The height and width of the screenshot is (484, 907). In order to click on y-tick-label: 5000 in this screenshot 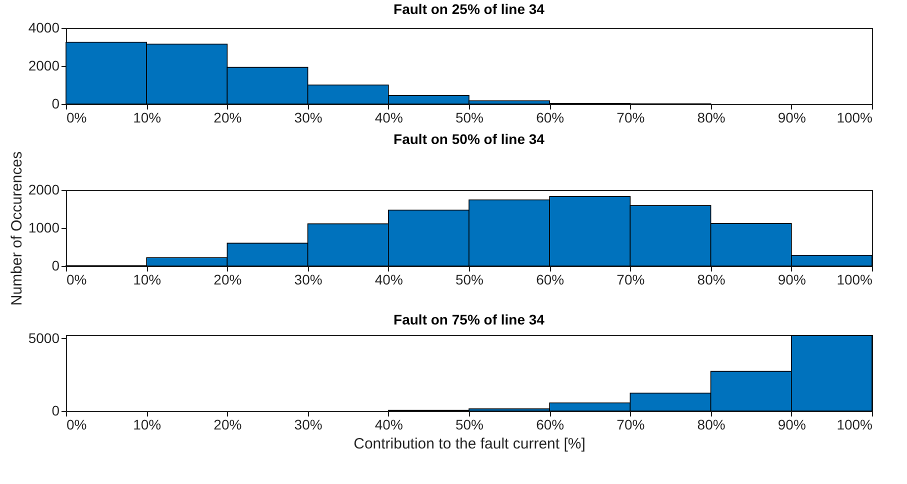, I will do `click(44, 338)`.